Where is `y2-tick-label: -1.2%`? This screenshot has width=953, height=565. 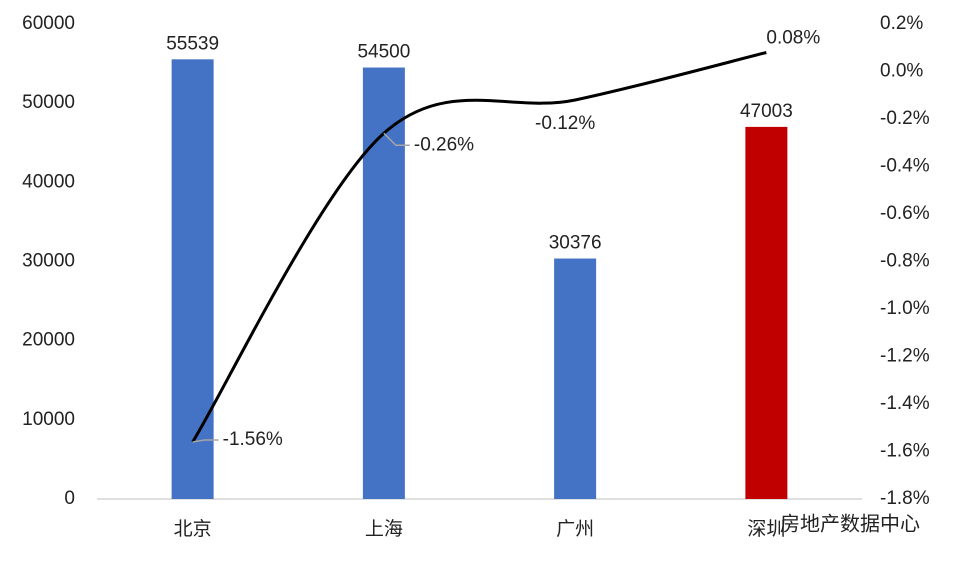 y2-tick-label: -1.2% is located at coordinates (905, 356).